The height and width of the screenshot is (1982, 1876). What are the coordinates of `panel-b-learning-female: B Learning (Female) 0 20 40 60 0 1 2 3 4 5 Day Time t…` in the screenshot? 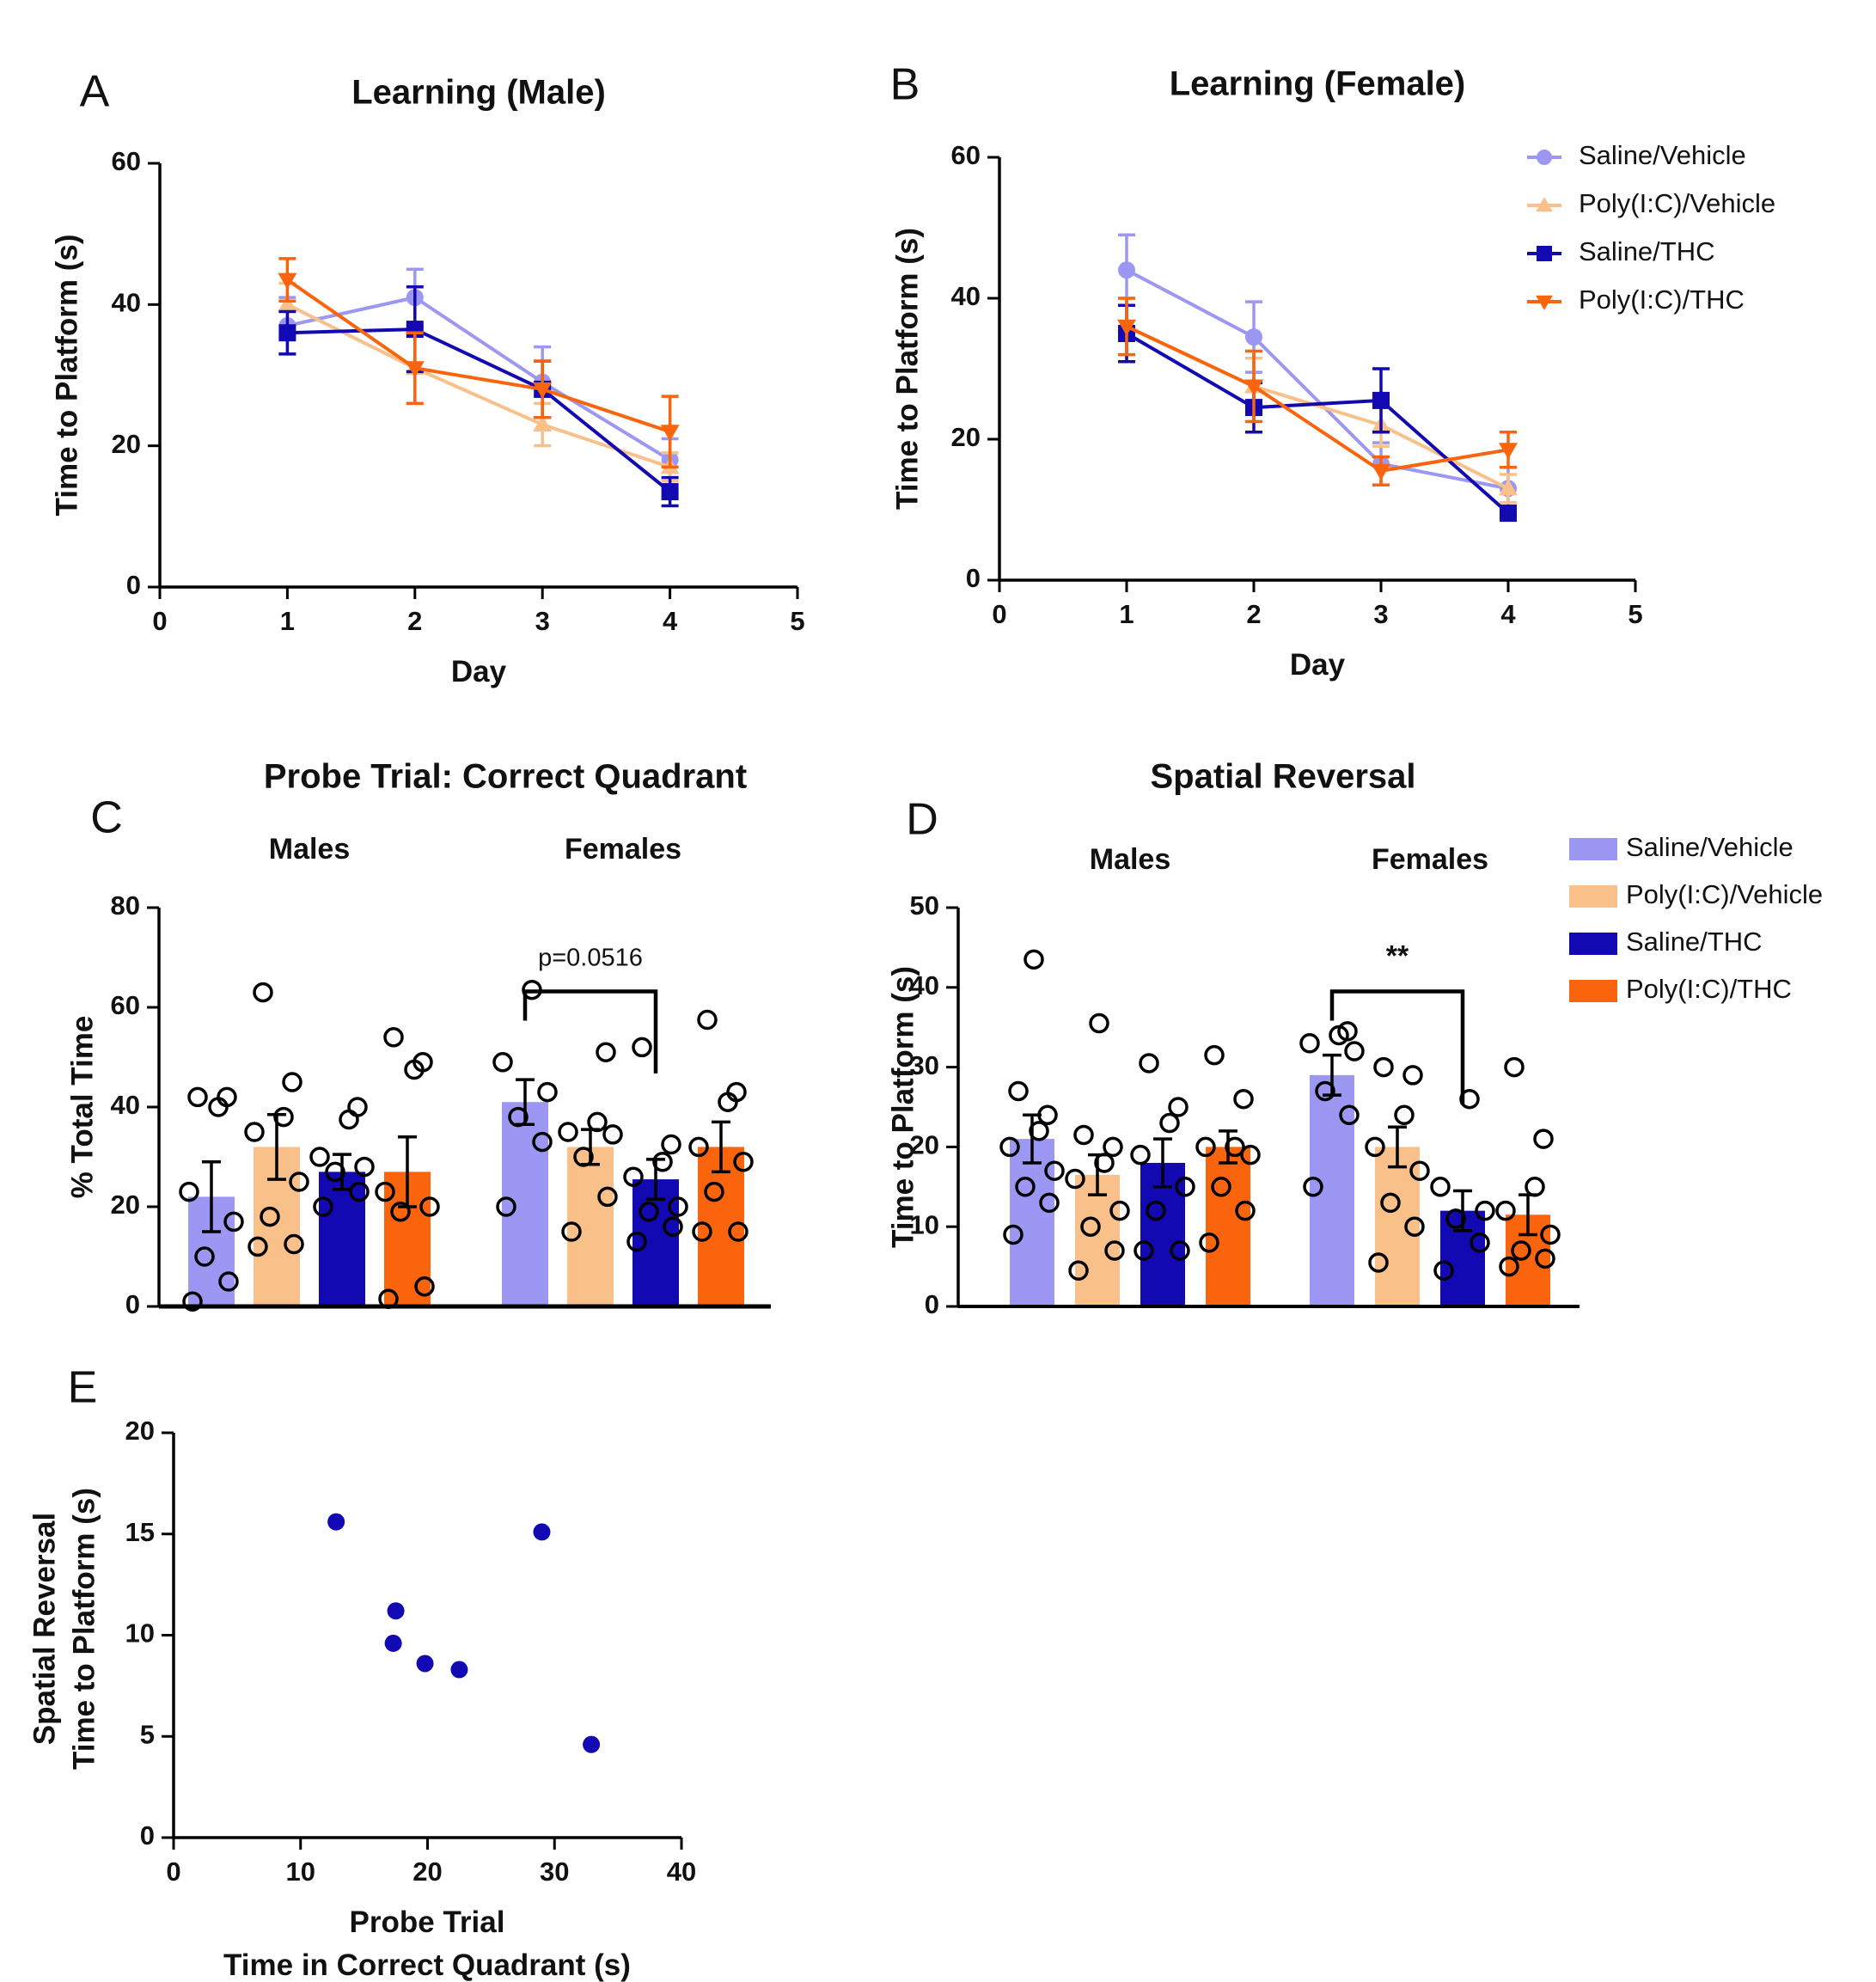 It's located at (1332, 371).